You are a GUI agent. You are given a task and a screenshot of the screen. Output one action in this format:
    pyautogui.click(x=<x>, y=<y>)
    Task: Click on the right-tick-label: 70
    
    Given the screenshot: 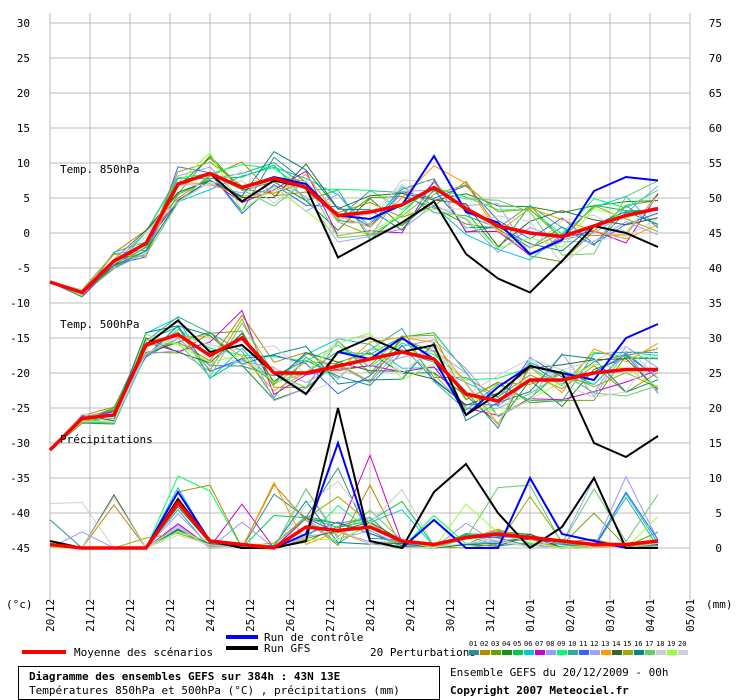 What is the action you would take?
    pyautogui.click(x=715, y=58)
    